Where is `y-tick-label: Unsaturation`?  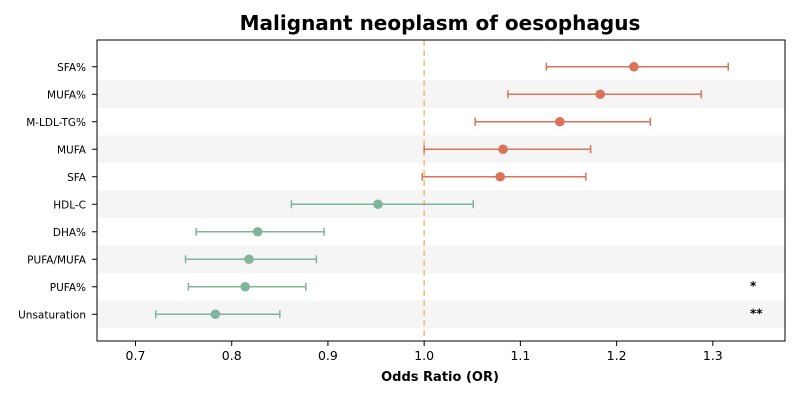 y-tick-label: Unsaturation is located at coordinates (52, 315).